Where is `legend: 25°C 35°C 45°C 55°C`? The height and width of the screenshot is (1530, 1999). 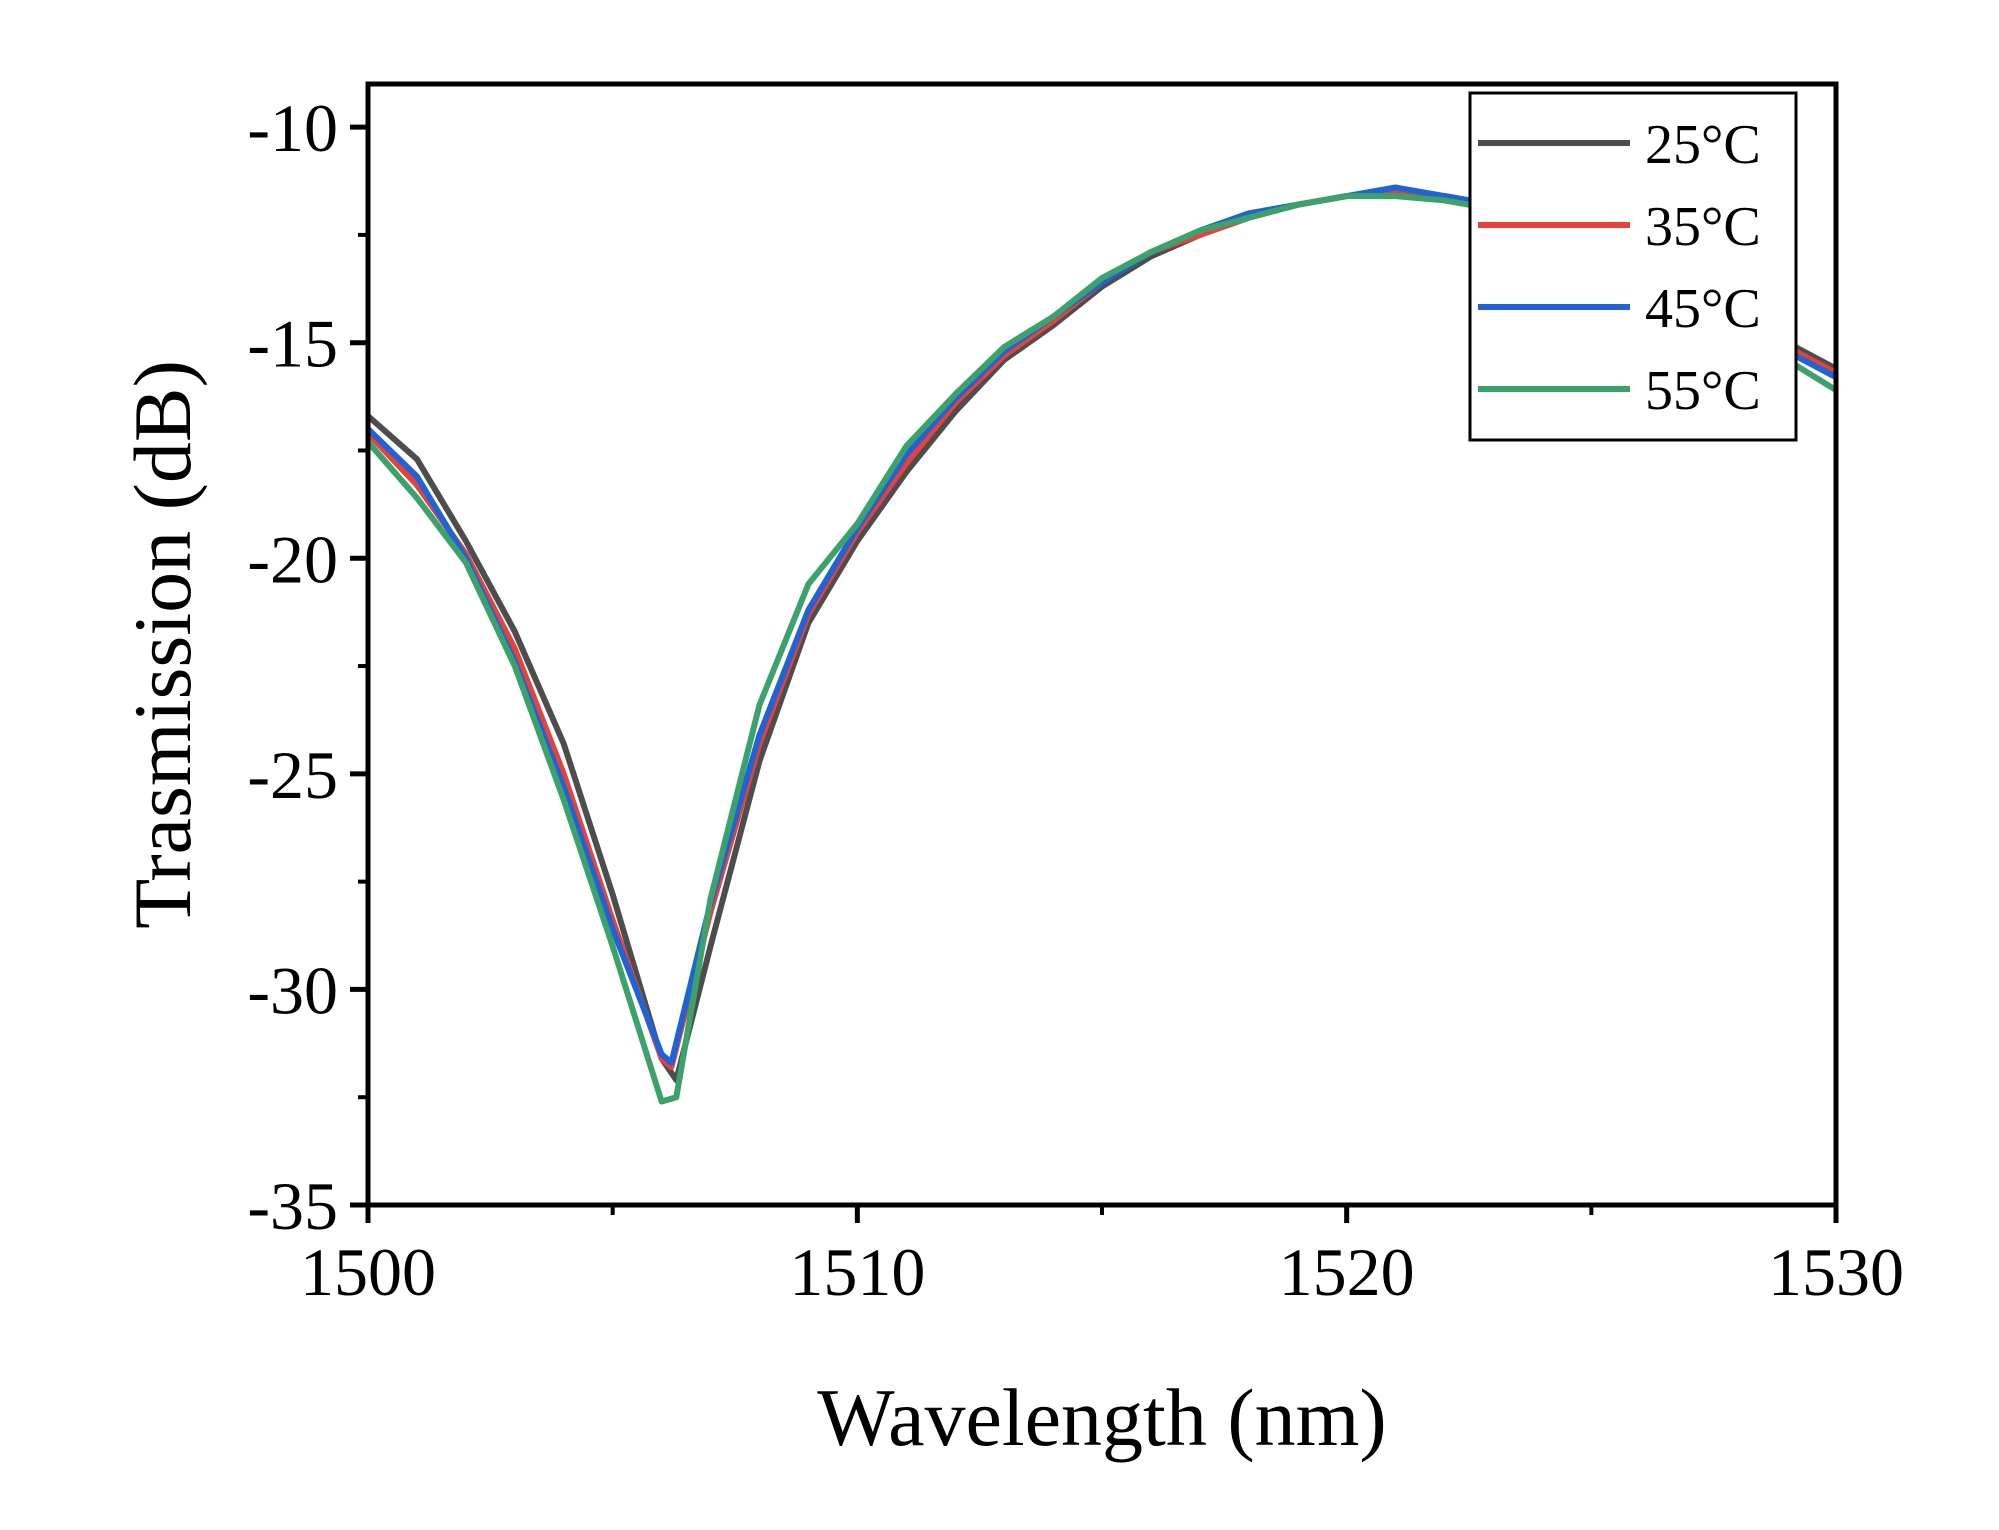 legend: 25°C 35°C 45°C 55°C is located at coordinates (1633, 266).